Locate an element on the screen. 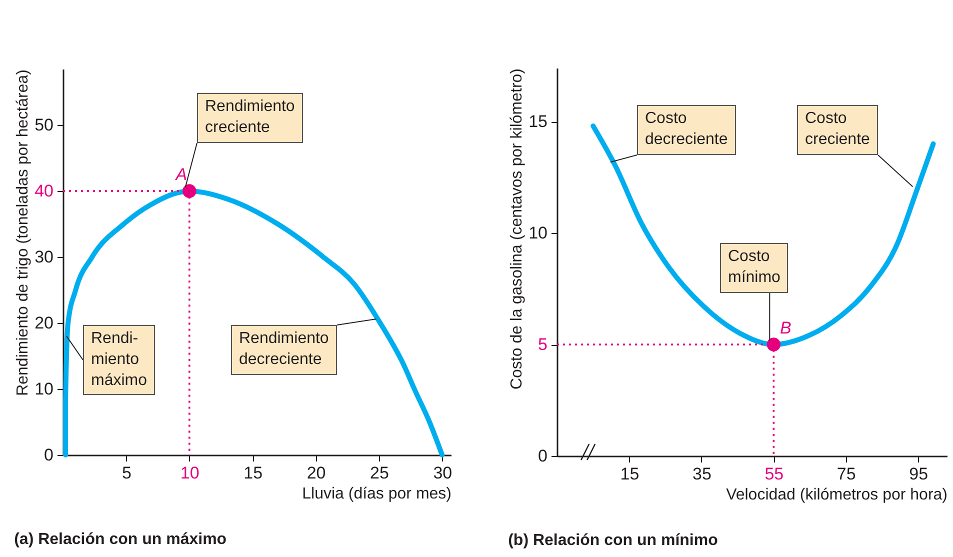  x-tick-label: 35 is located at coordinates (702, 474).